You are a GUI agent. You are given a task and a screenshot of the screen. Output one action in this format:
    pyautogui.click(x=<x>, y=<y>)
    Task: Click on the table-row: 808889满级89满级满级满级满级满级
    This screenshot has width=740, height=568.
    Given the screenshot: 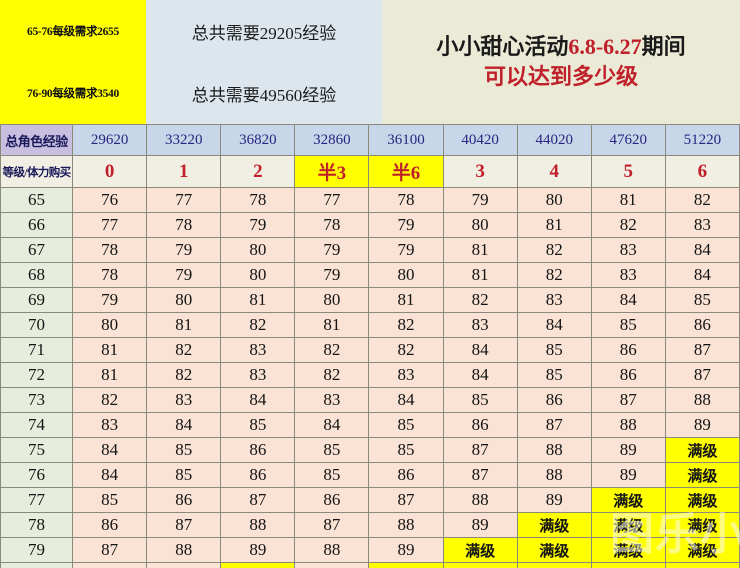 What is the action you would take?
    pyautogui.click(x=370, y=565)
    